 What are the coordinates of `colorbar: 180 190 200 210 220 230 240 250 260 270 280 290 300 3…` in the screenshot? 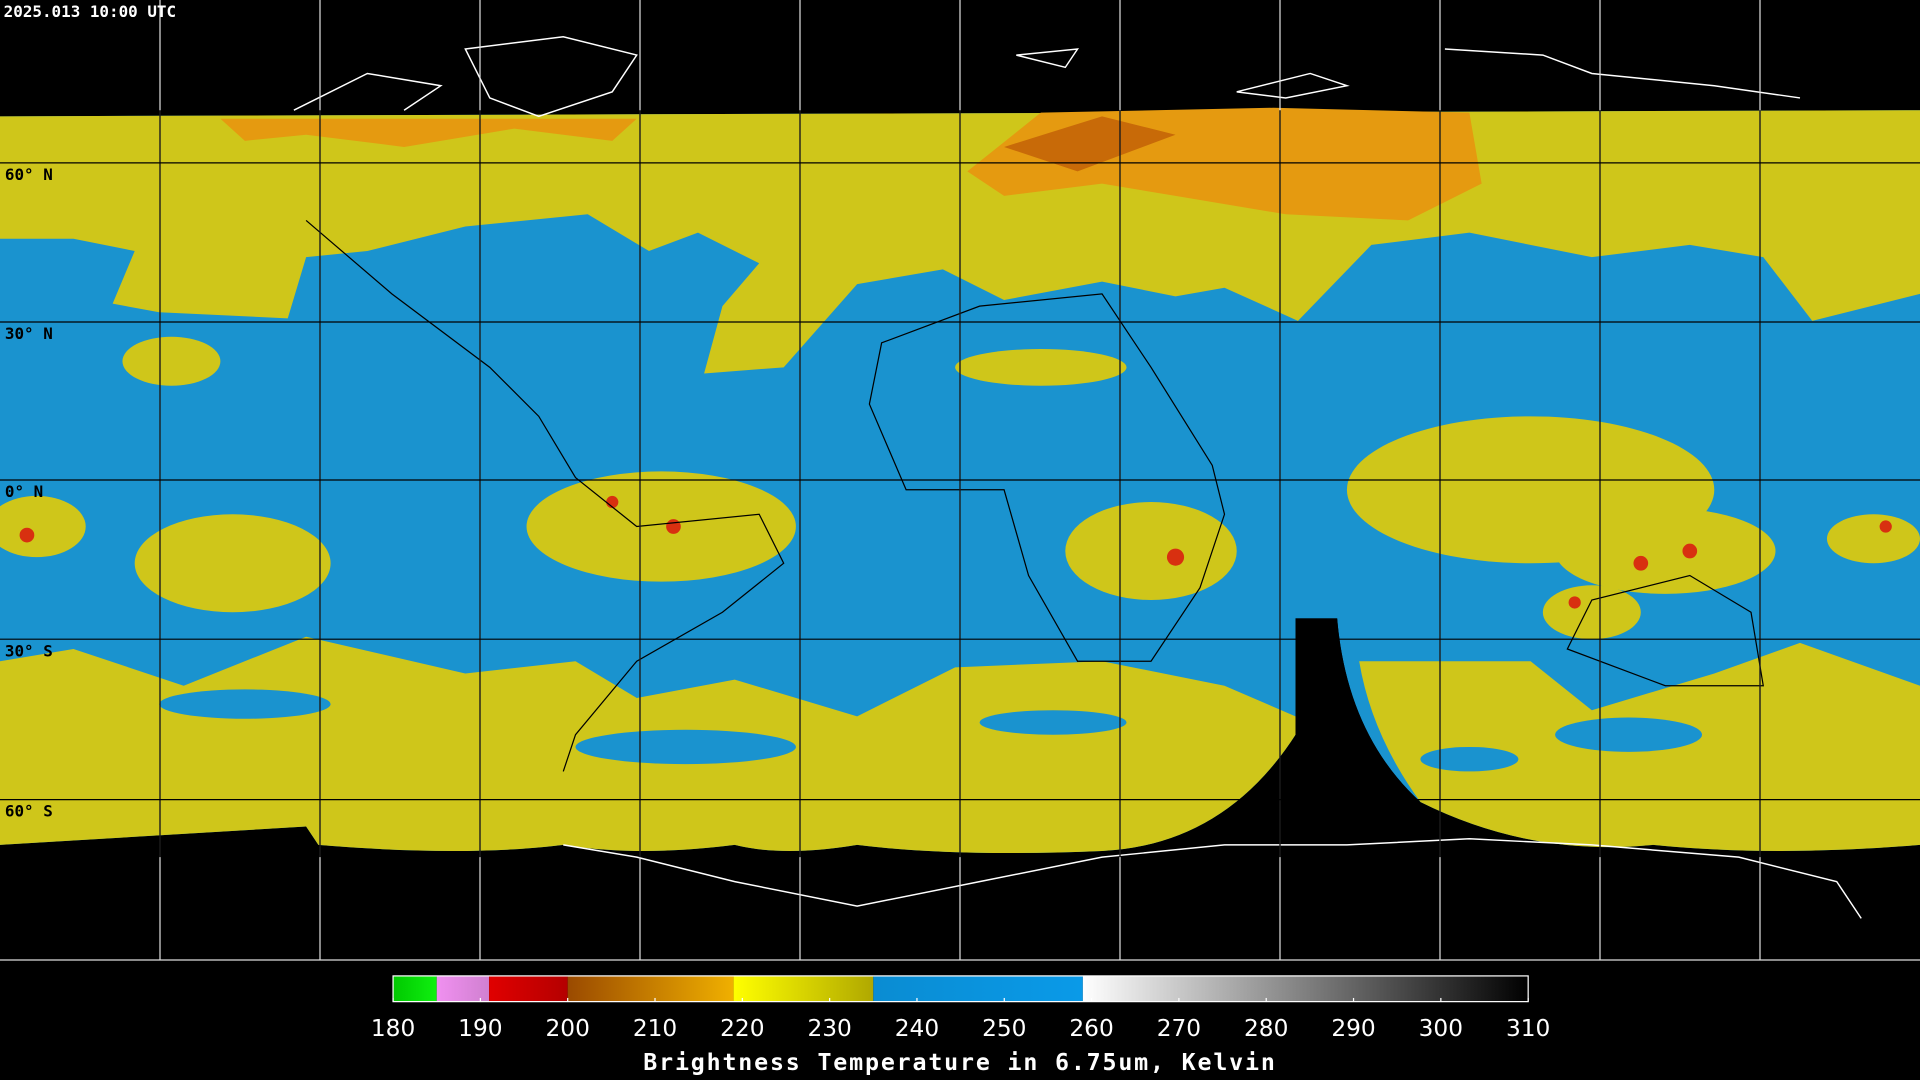 It's located at (960, 1008).